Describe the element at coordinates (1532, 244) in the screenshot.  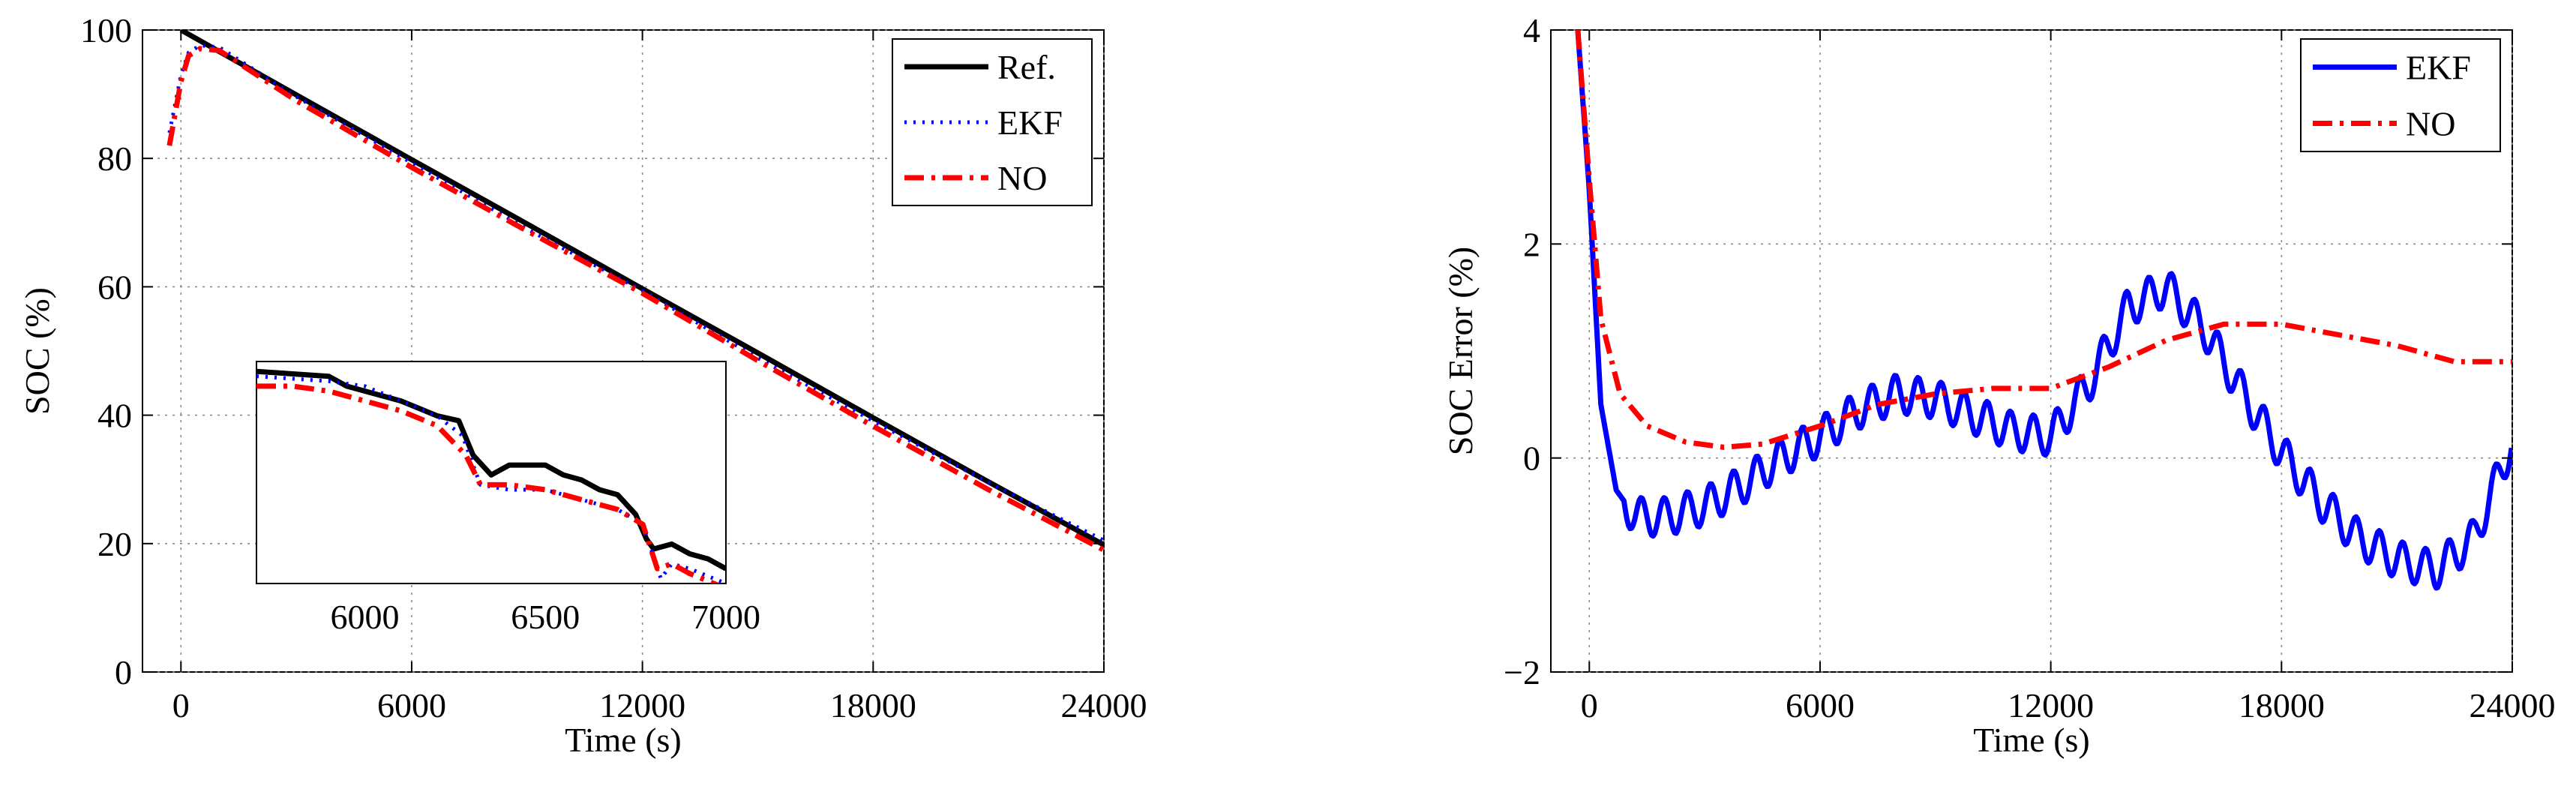
I see `y-tick-label: 2` at that location.